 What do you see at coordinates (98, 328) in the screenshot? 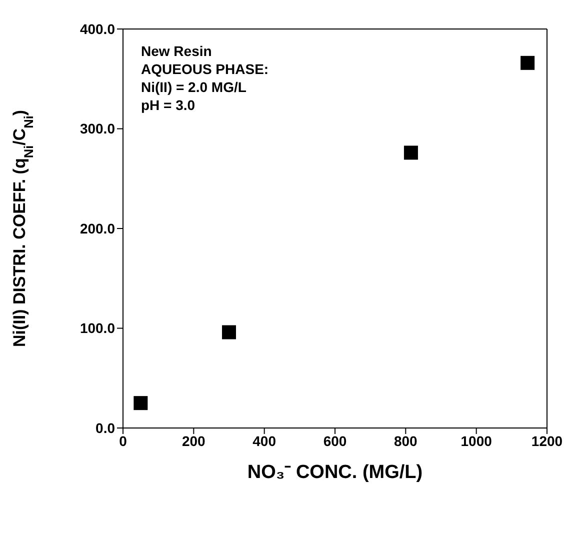
I see `y-tick-label: 100.0` at bounding box center [98, 328].